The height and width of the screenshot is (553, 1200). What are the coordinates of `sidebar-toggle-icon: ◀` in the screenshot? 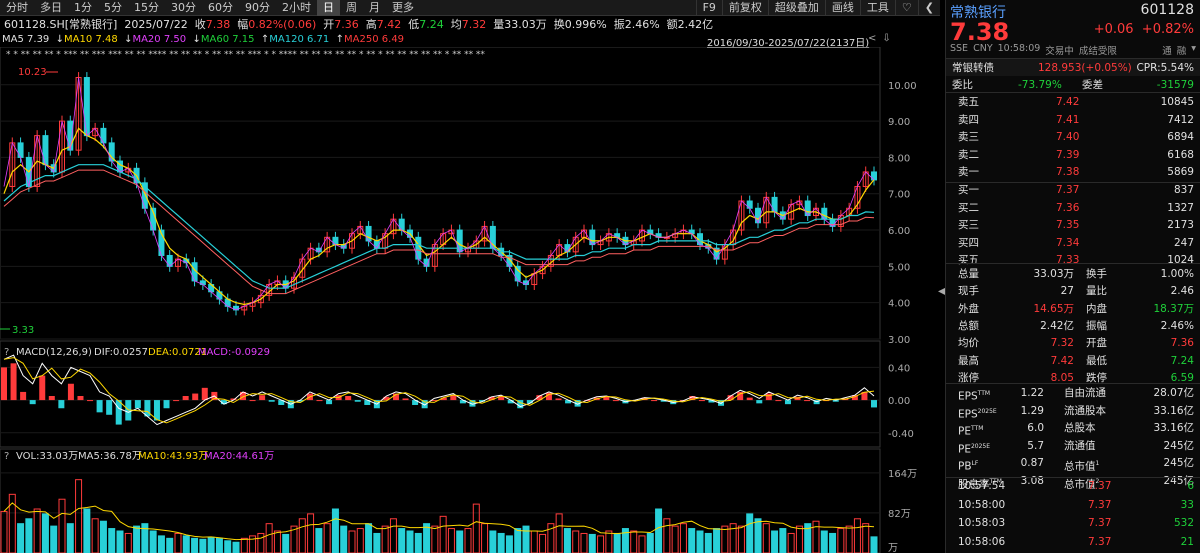 It's located at (942, 291).